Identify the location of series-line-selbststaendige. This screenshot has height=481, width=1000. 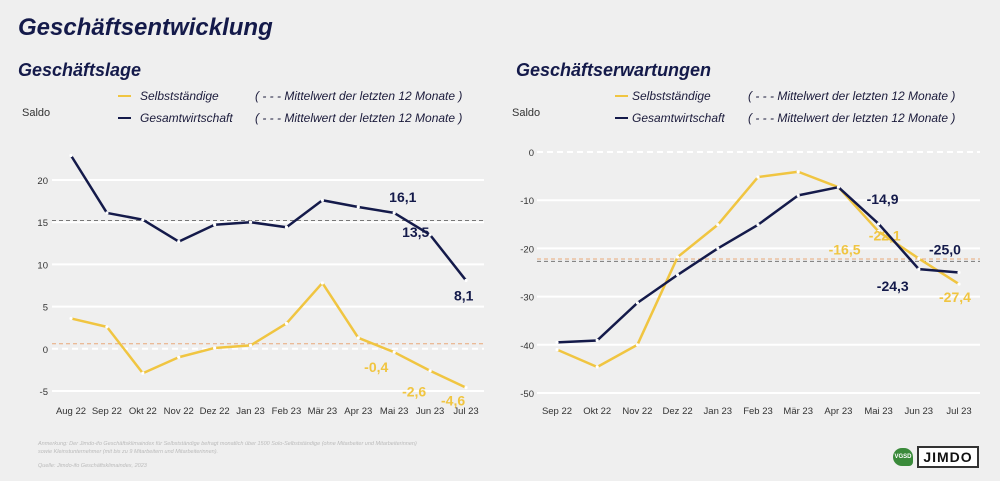
(268, 335).